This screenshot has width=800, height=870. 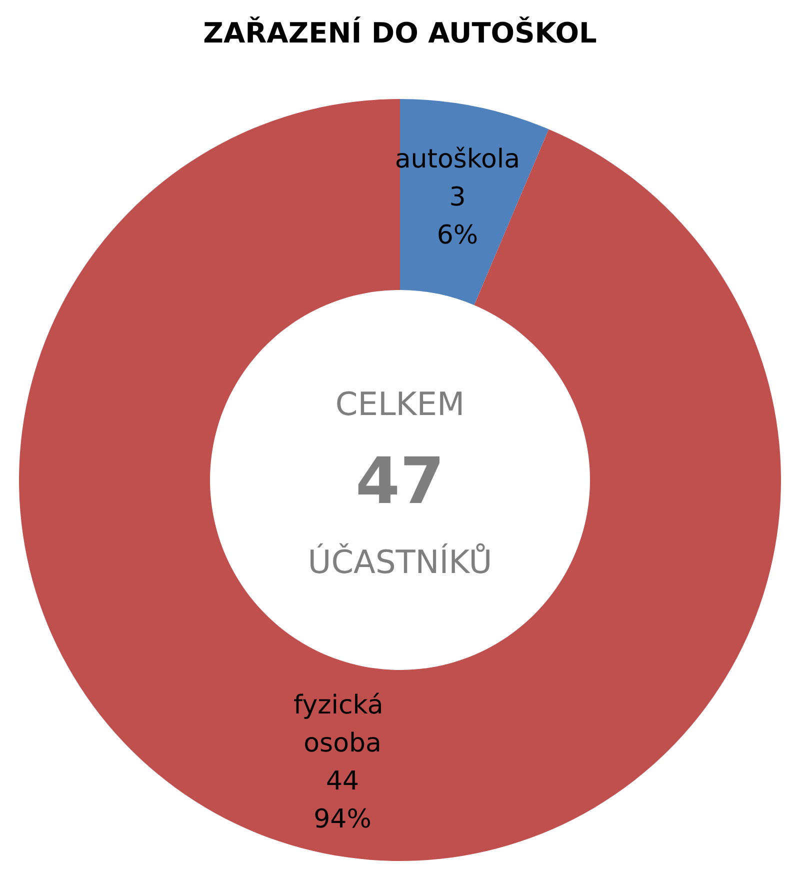 I want to click on text: CELKEM, so click(x=400, y=404).